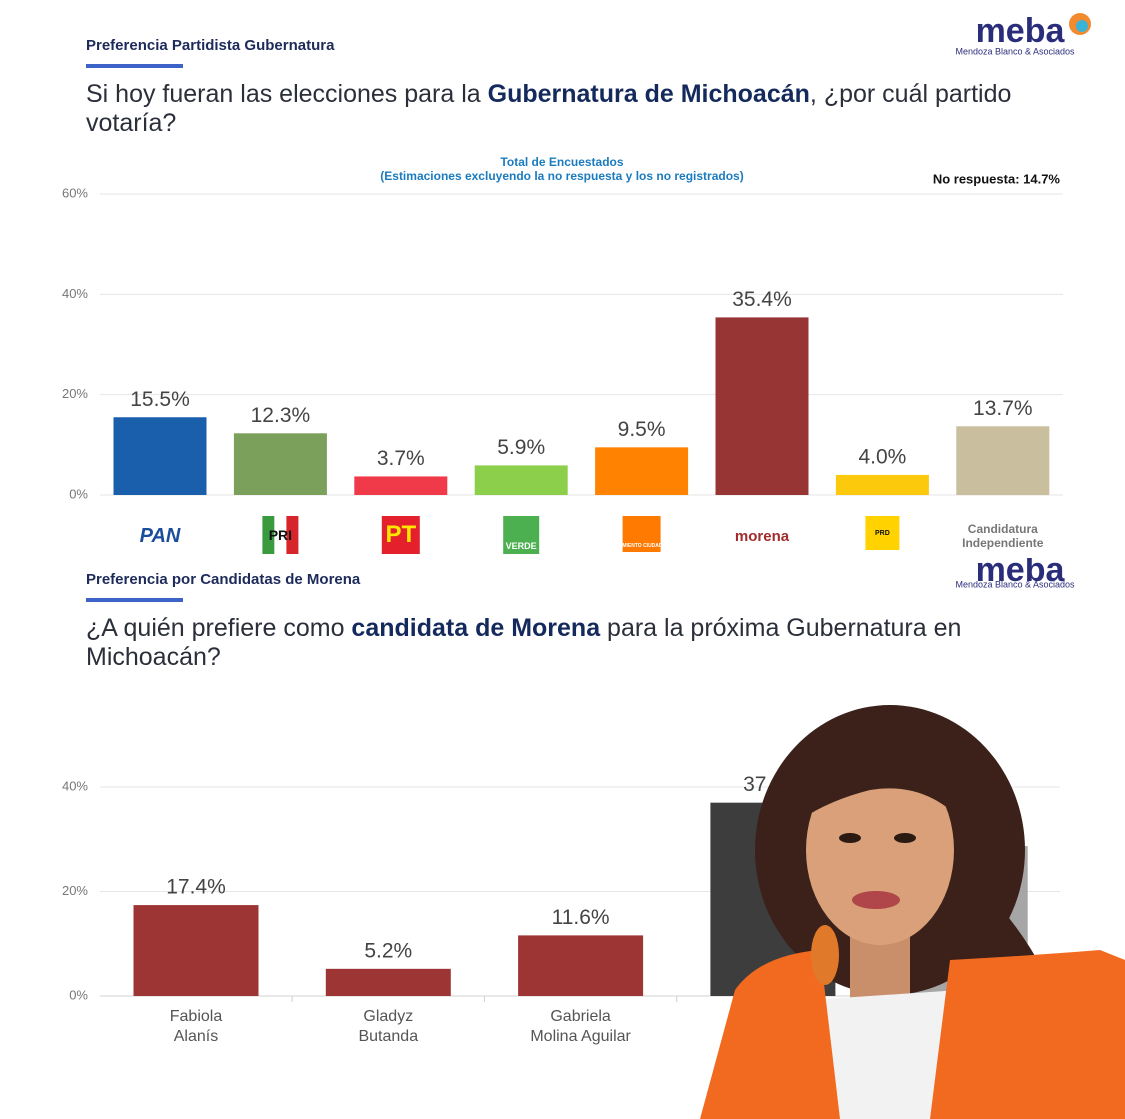 The height and width of the screenshot is (1119, 1125). I want to click on value-label: 12.3%, so click(281, 415).